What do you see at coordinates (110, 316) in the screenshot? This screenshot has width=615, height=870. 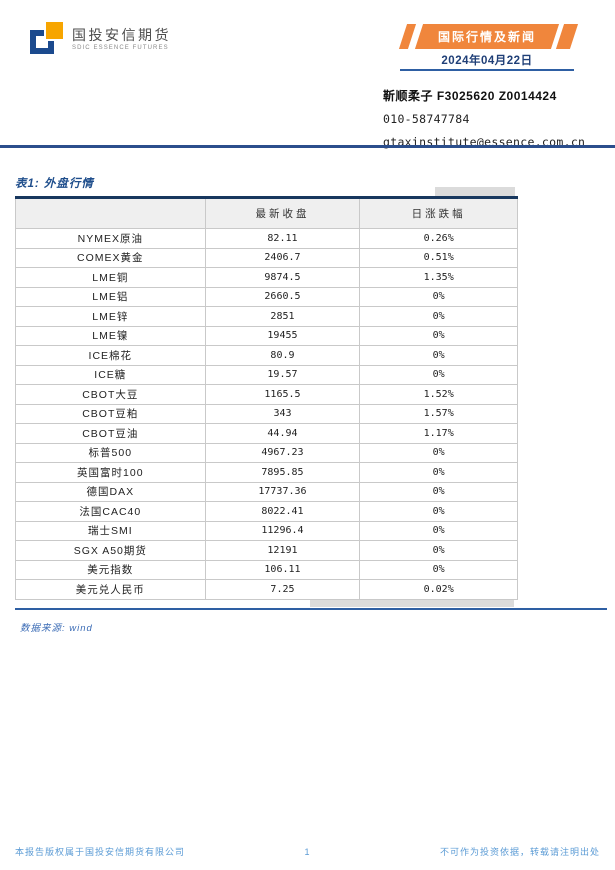 I see `instrument-name: LME锌` at bounding box center [110, 316].